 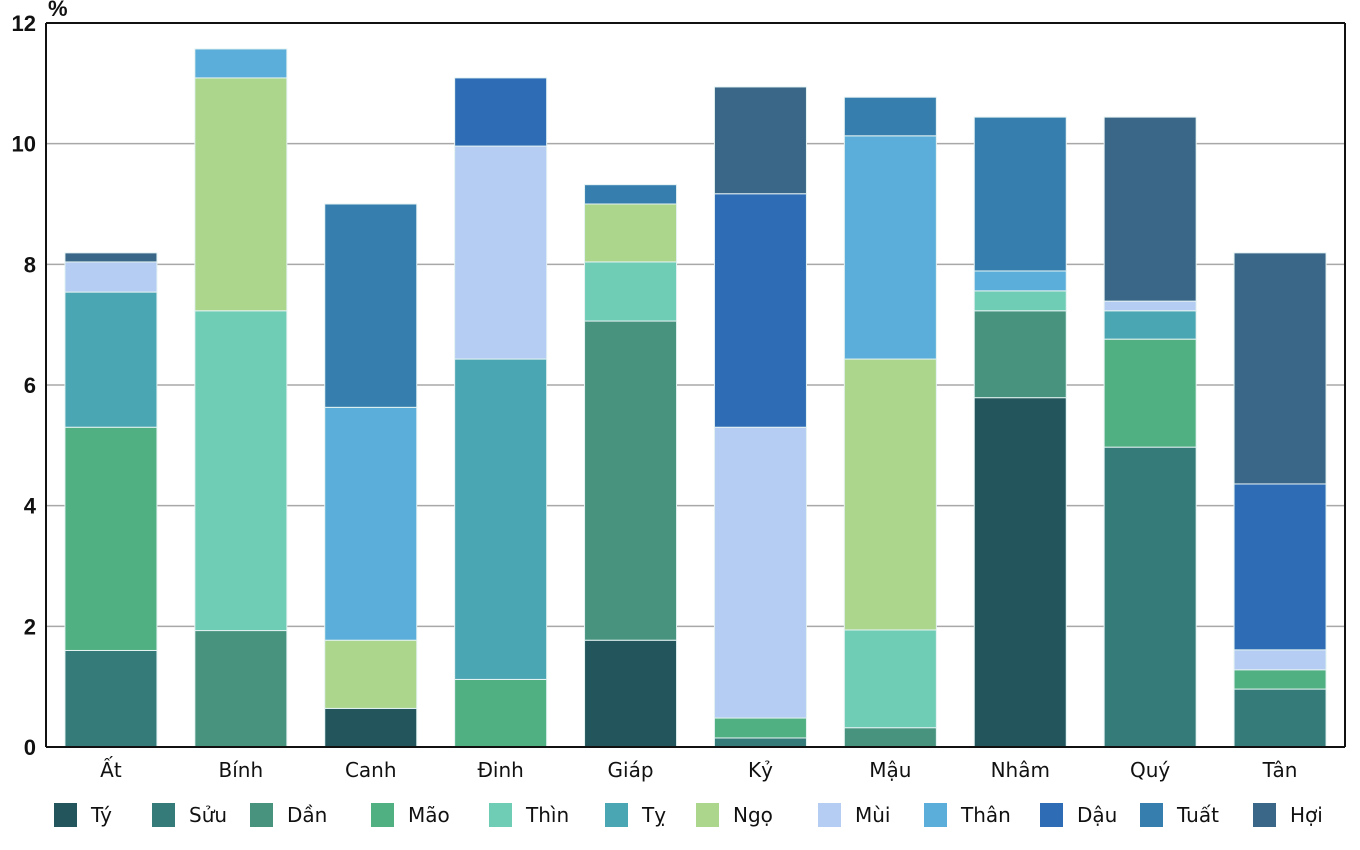 I want to click on legend-item: Thân, so click(x=967, y=815).